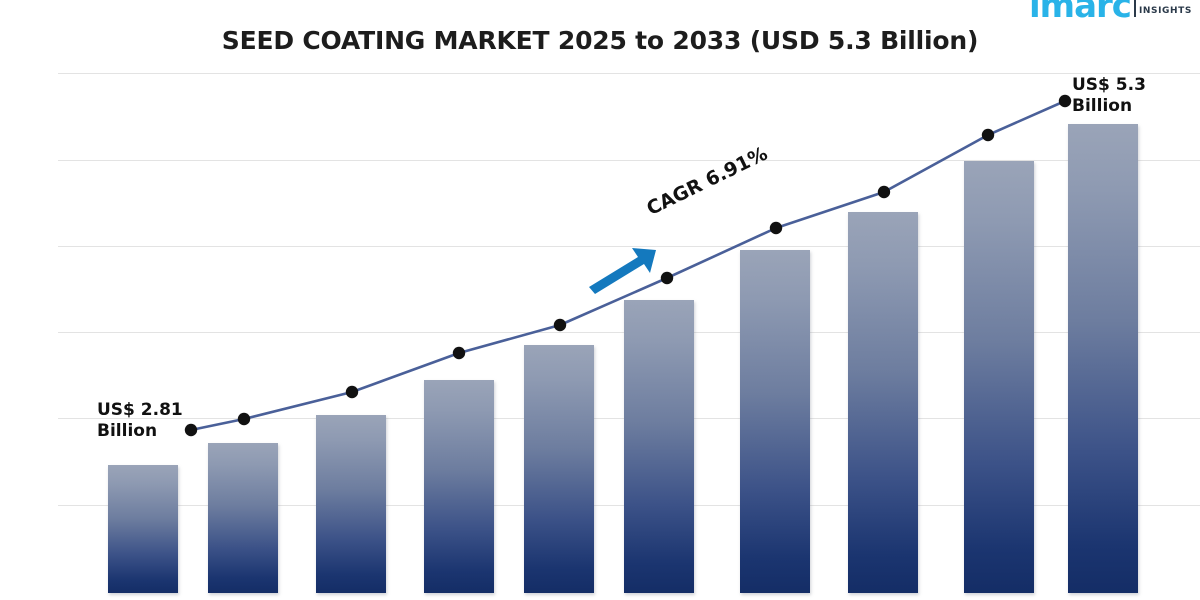 The image size is (1200, 600). What do you see at coordinates (1109, 85) in the screenshot?
I see `end-value-line1: US$ 5.3` at bounding box center [1109, 85].